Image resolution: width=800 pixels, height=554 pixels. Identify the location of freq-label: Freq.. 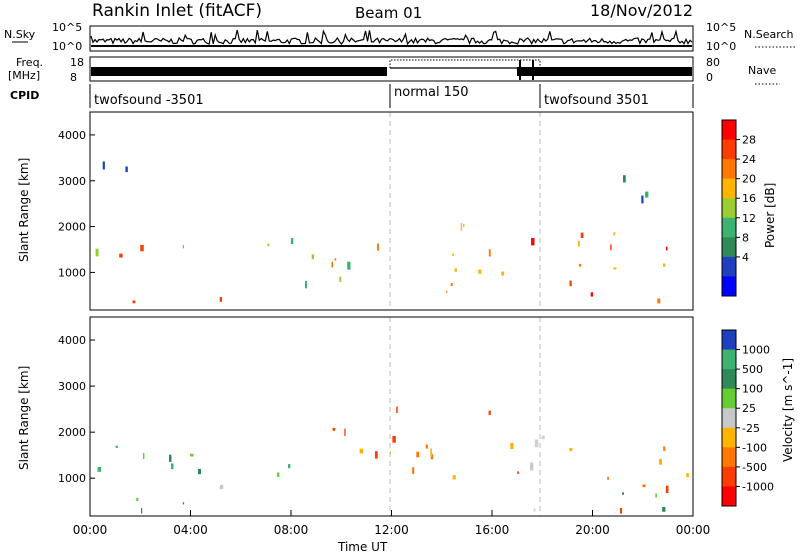
(29, 62).